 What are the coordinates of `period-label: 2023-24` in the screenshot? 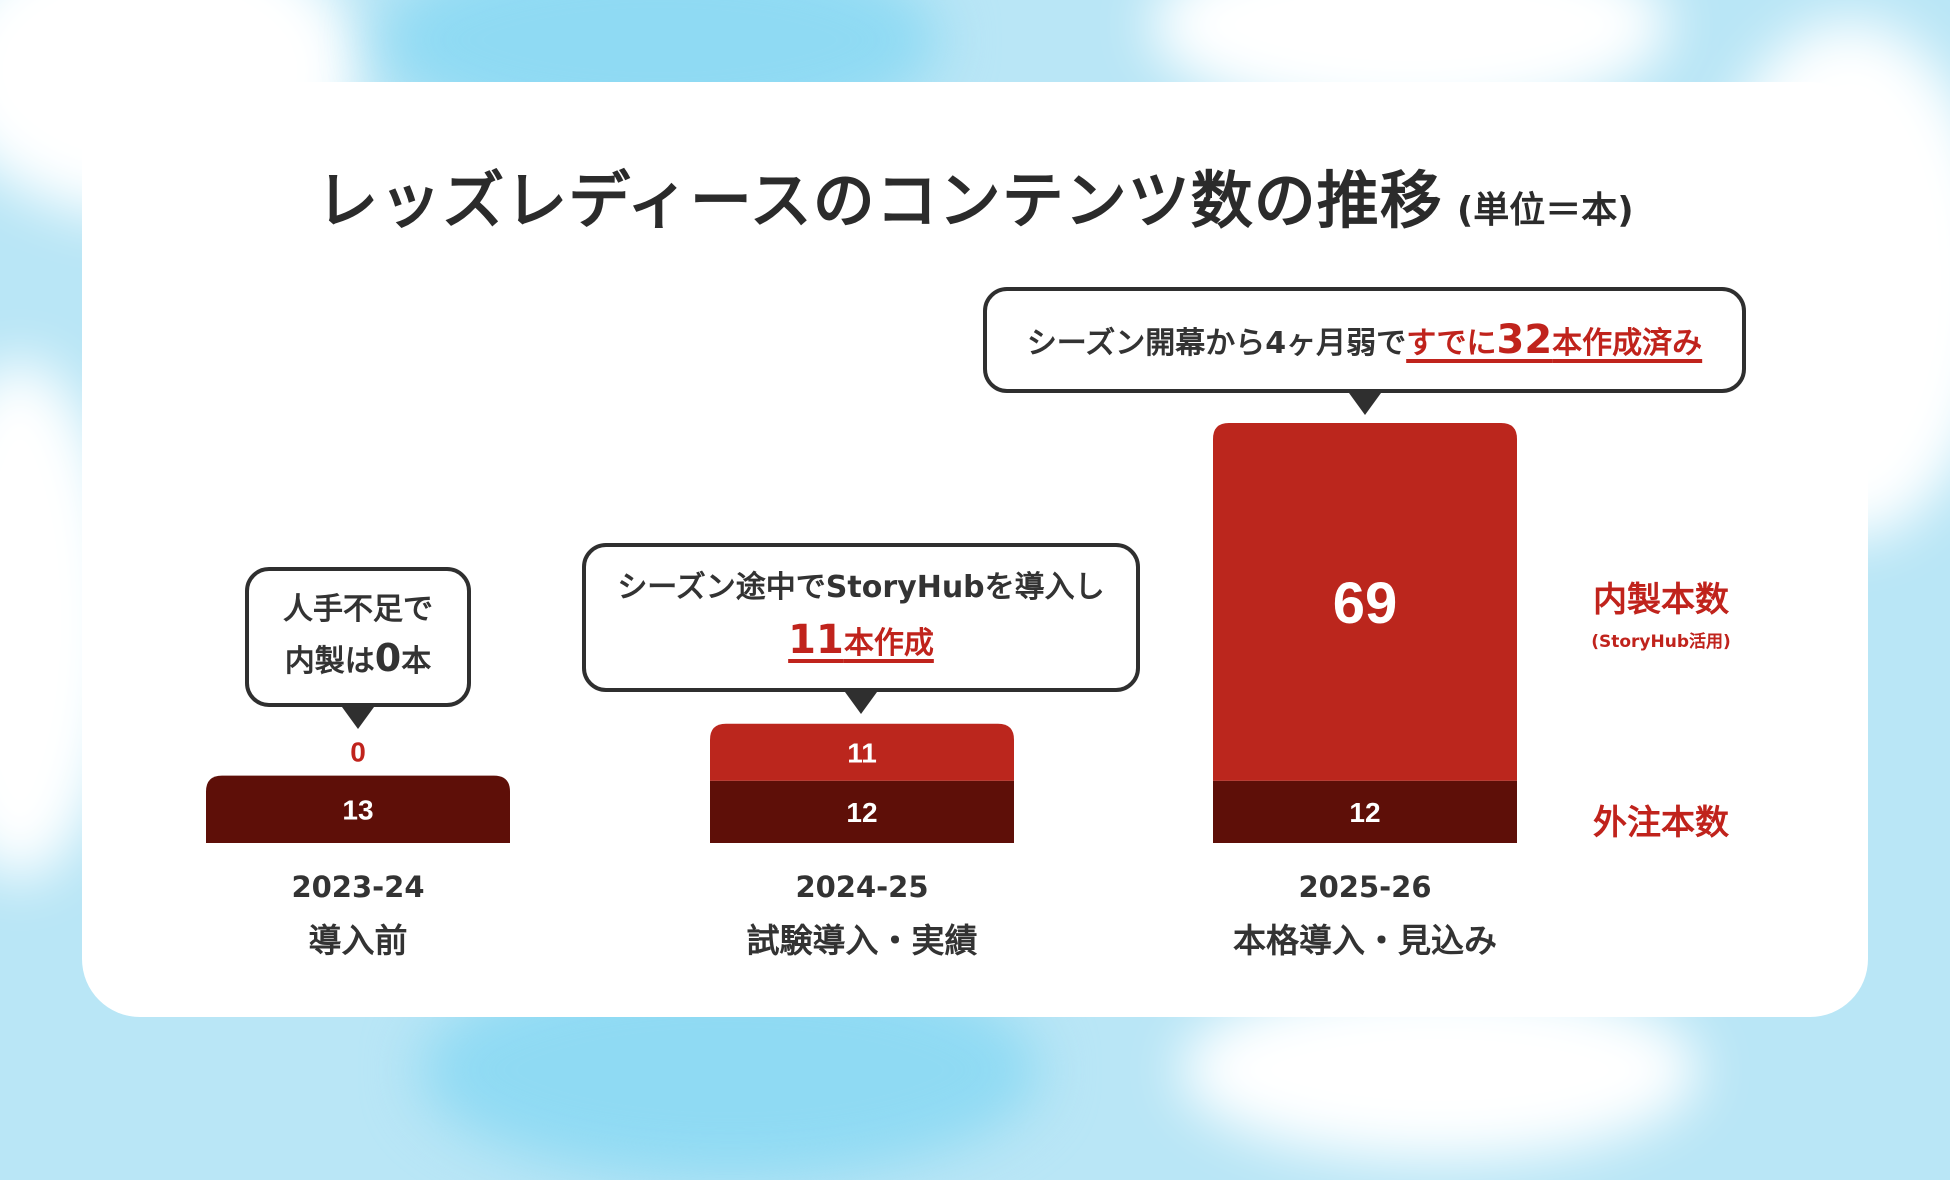 It's located at (358, 887).